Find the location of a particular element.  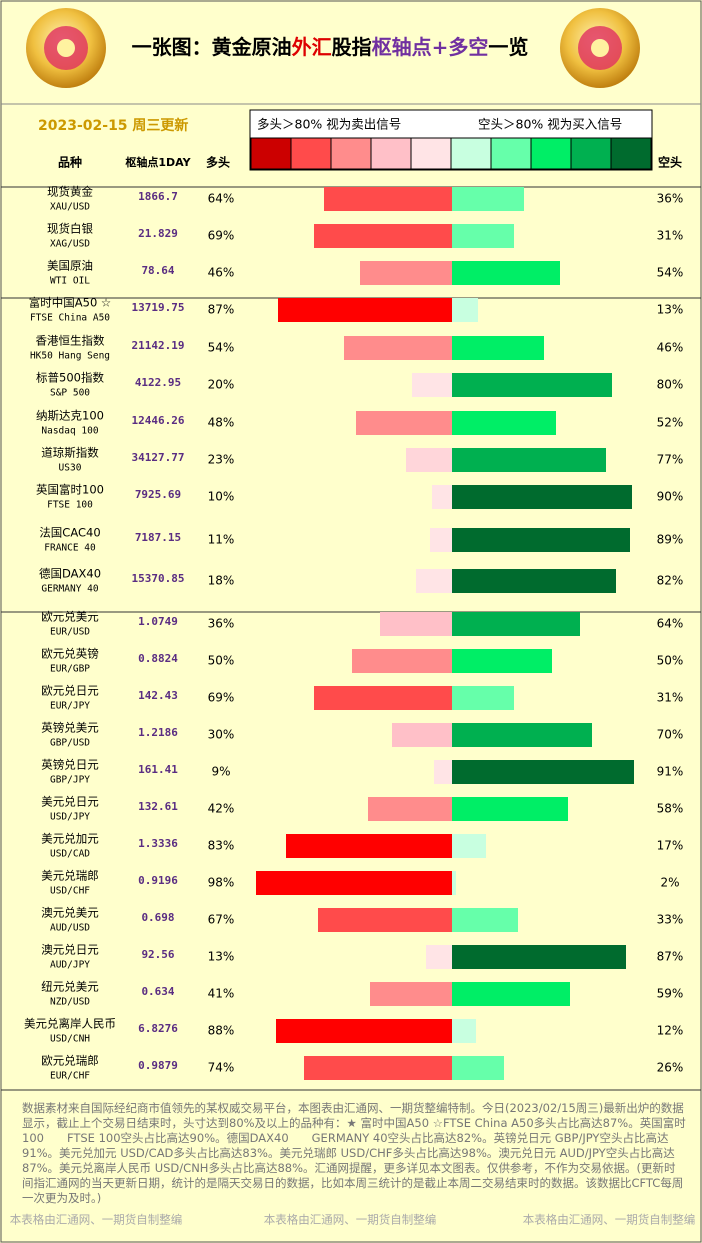

row-code: AUD/JPY is located at coordinates (70, 965).